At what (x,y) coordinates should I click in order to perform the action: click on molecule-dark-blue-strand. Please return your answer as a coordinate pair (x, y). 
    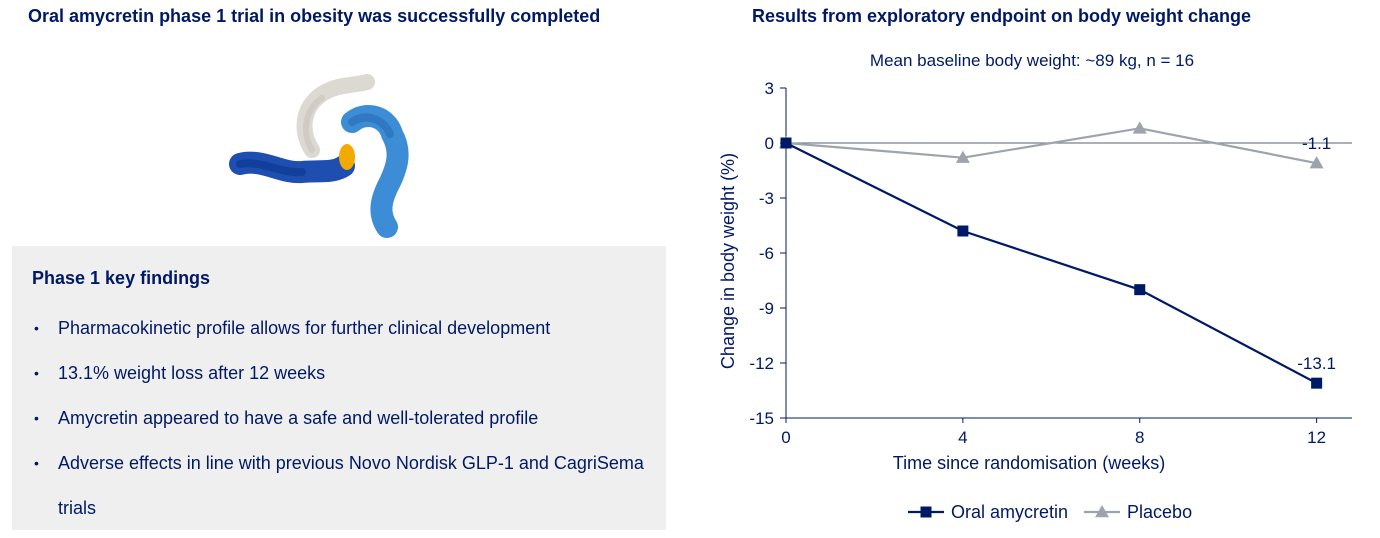
    Looking at the image, I should click on (292, 167).